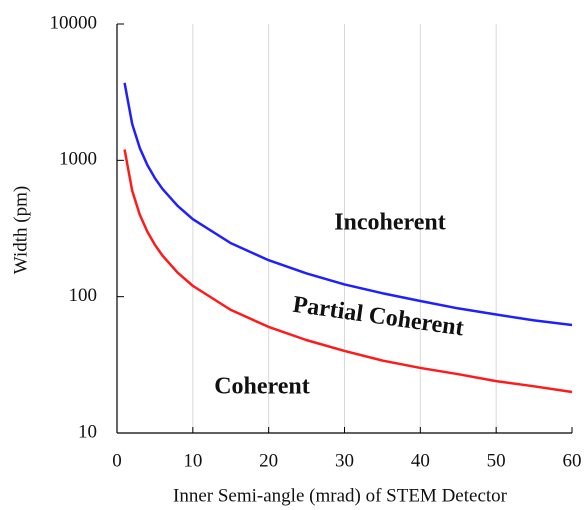 Image resolution: width=586 pixels, height=510 pixels. What do you see at coordinates (340, 495) in the screenshot?
I see `x-axis-label: Inner Semi-angle (mrad) of STEM Detector` at bounding box center [340, 495].